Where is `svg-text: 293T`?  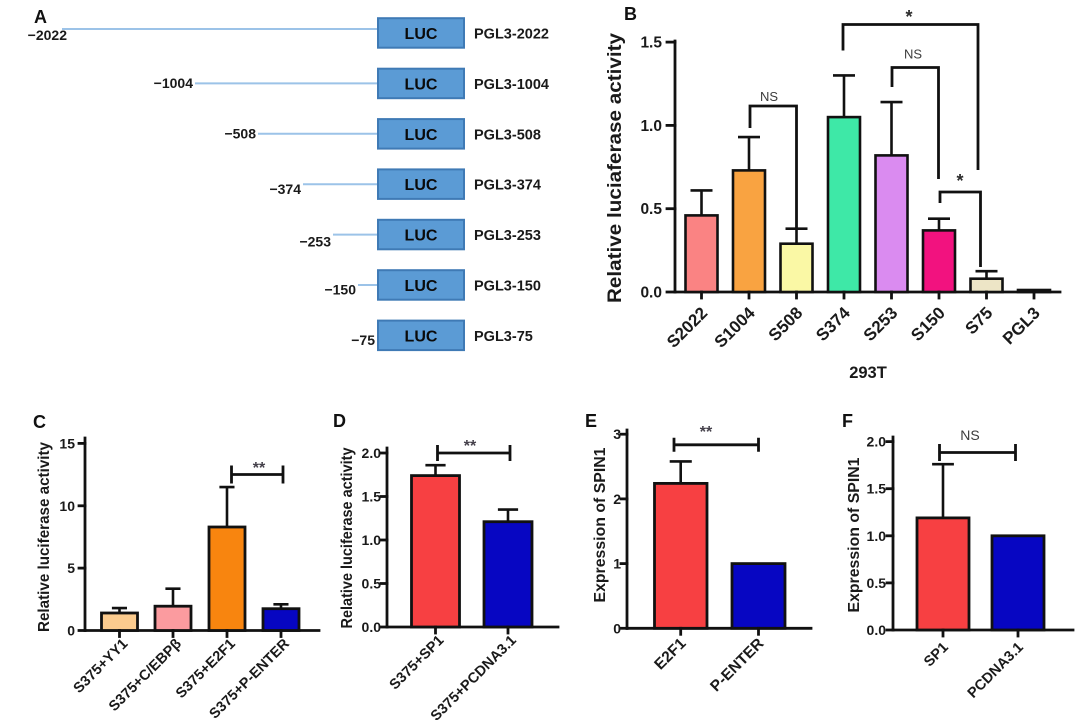
svg-text: 293T is located at coordinates (868, 373).